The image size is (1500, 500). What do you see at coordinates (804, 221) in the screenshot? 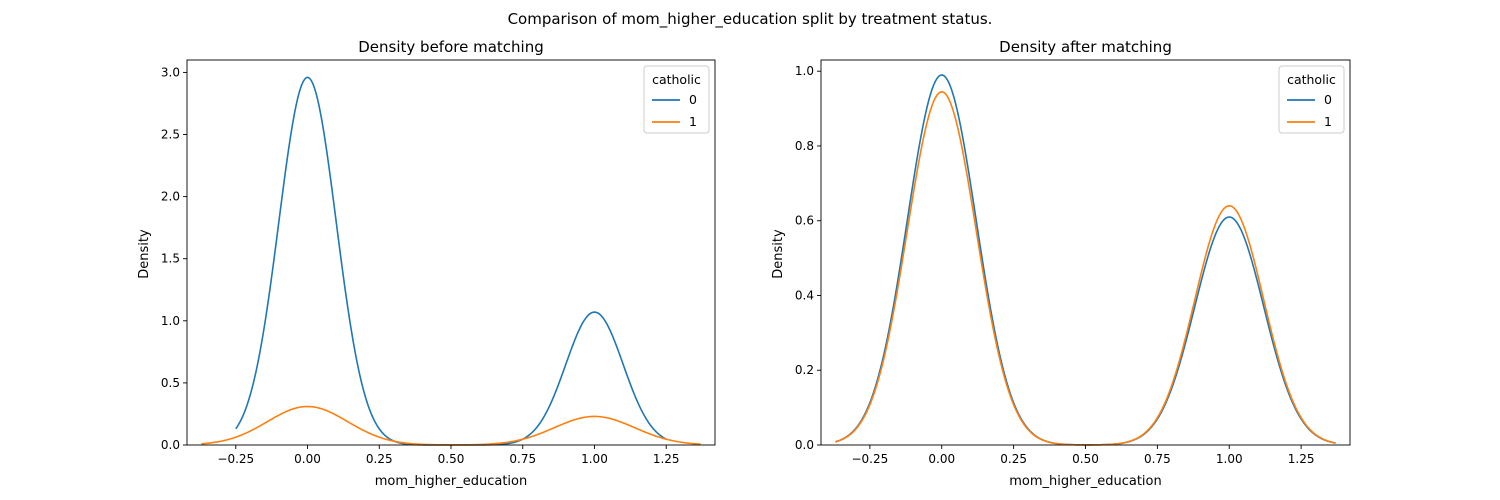
I see `y-tick-label: 0.6` at bounding box center [804, 221].